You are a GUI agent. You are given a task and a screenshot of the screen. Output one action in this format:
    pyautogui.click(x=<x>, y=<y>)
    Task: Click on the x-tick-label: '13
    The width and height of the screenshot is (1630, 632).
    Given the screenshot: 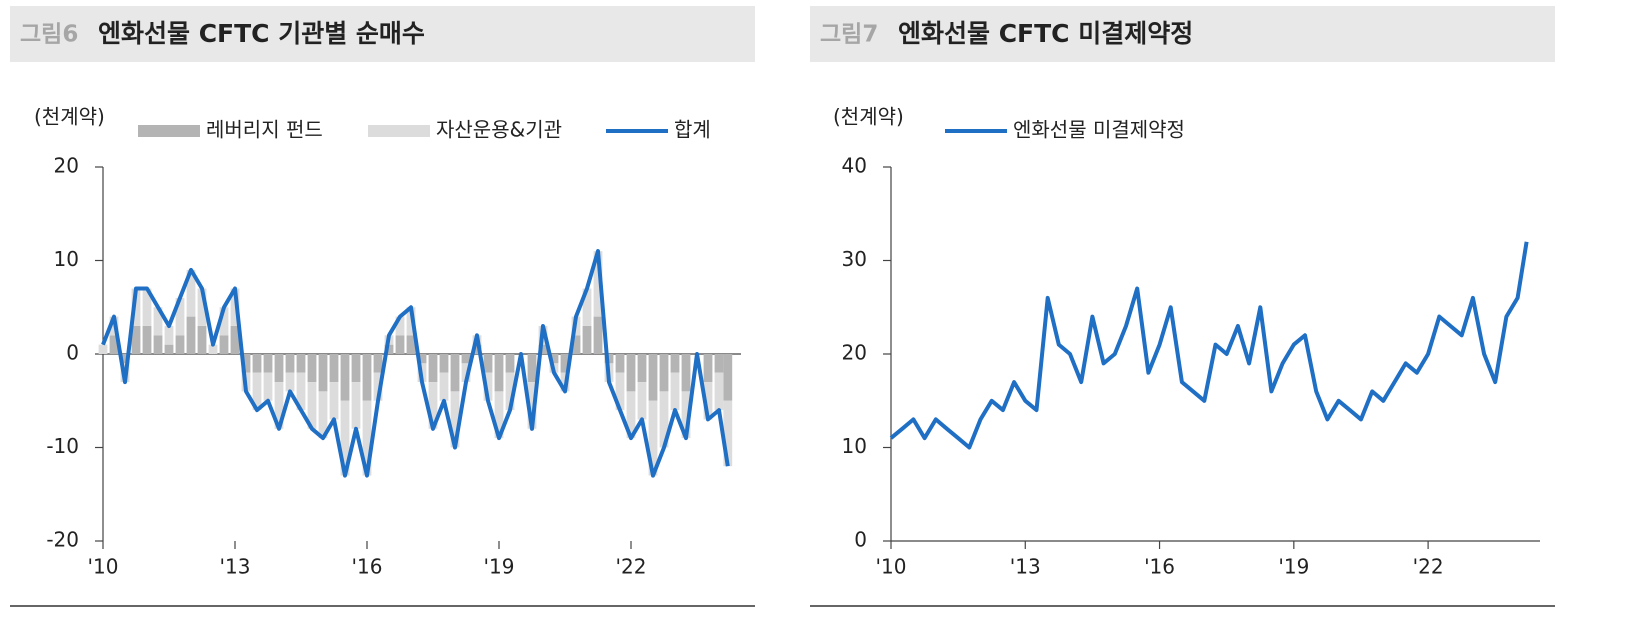 What is the action you would take?
    pyautogui.click(x=1025, y=567)
    